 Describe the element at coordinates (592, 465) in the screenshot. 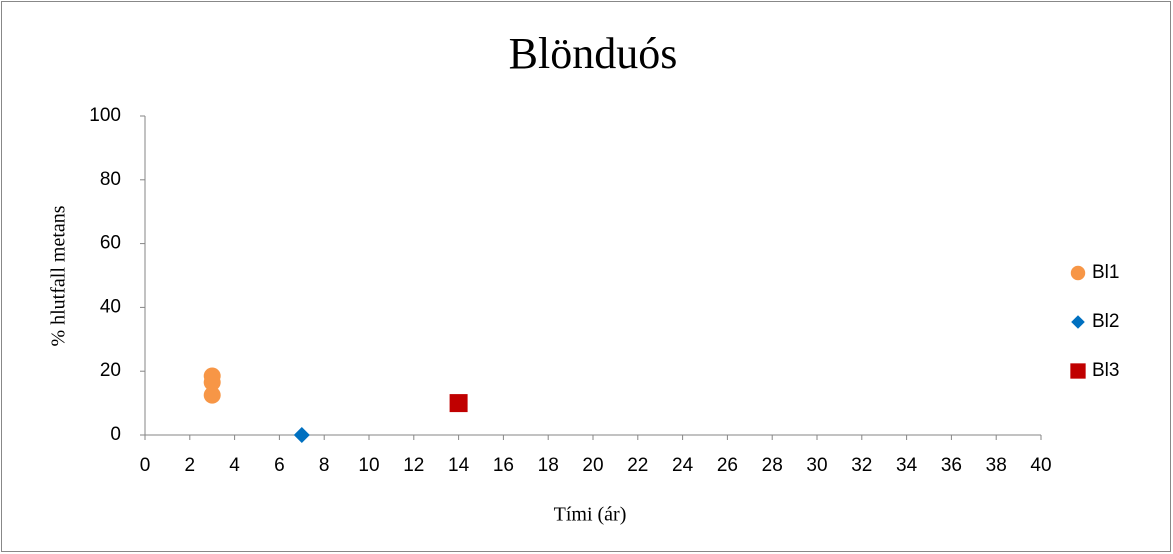

I see `x-tick-label: 20` at that location.